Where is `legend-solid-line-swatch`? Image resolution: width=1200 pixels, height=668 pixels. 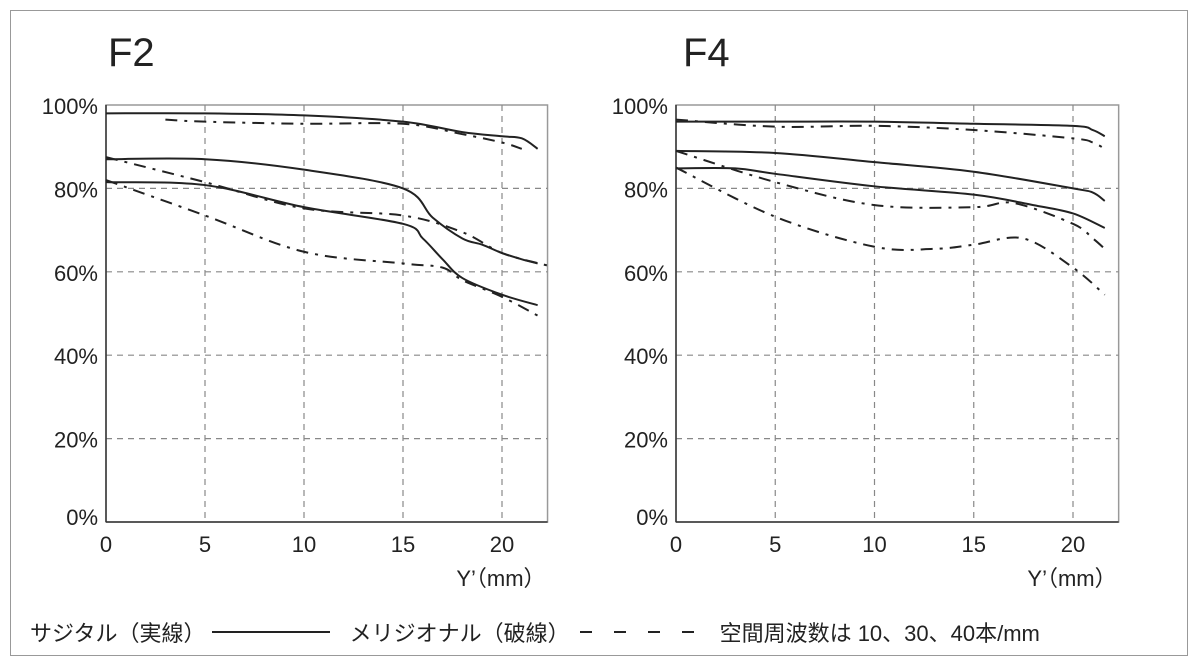 legend-solid-line-swatch is located at coordinates (270, 632).